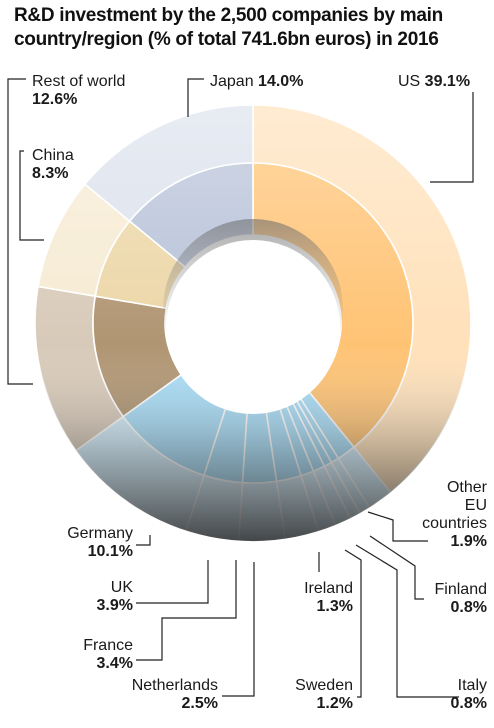 The image size is (494, 728). I want to click on label-name-other-eu-countries: Other EU countries, so click(455, 505).